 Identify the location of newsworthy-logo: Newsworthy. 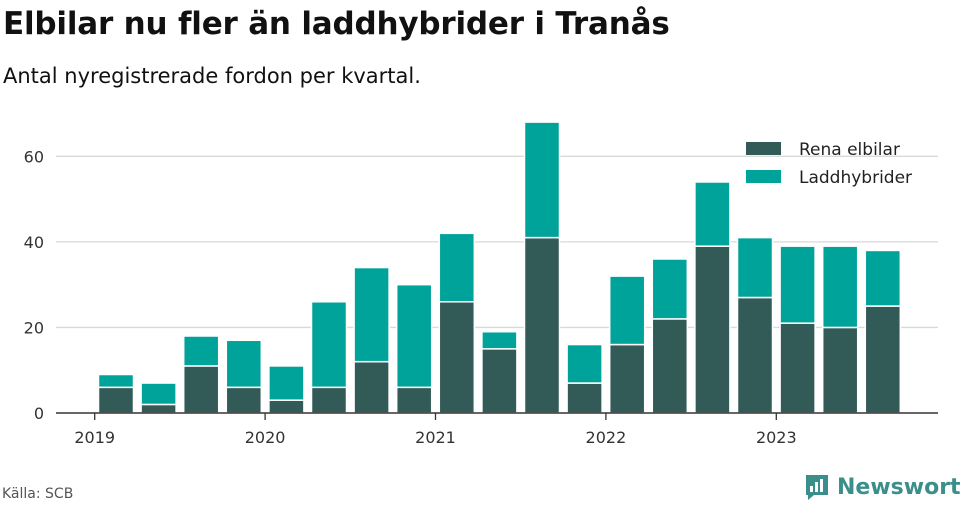
(882, 487).